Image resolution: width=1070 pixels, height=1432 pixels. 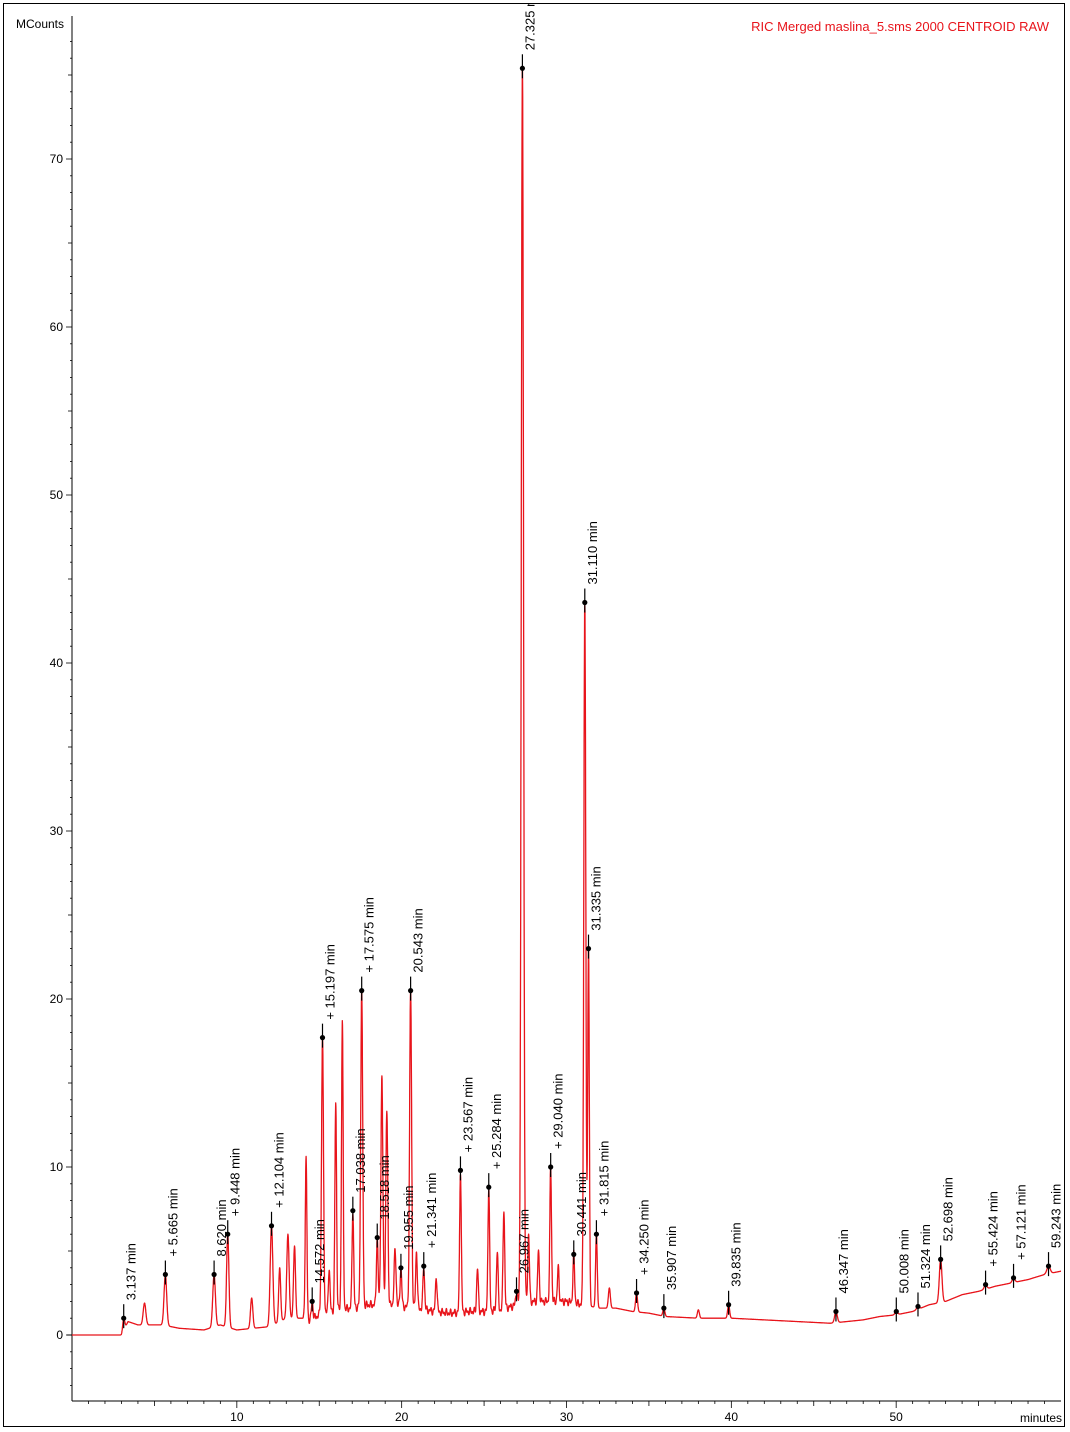 I want to click on peak-label: + 17.575 min, so click(x=369, y=935).